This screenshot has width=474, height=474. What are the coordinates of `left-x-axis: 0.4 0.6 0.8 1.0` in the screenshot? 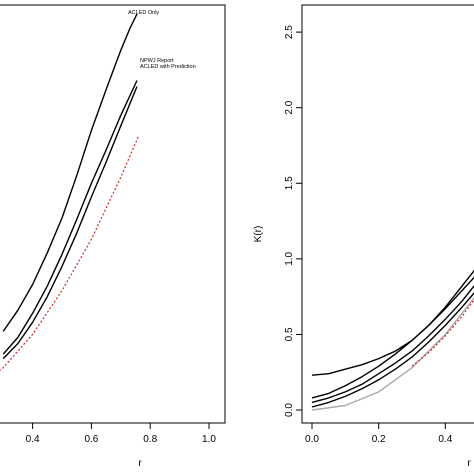 It's located at (121, 434).